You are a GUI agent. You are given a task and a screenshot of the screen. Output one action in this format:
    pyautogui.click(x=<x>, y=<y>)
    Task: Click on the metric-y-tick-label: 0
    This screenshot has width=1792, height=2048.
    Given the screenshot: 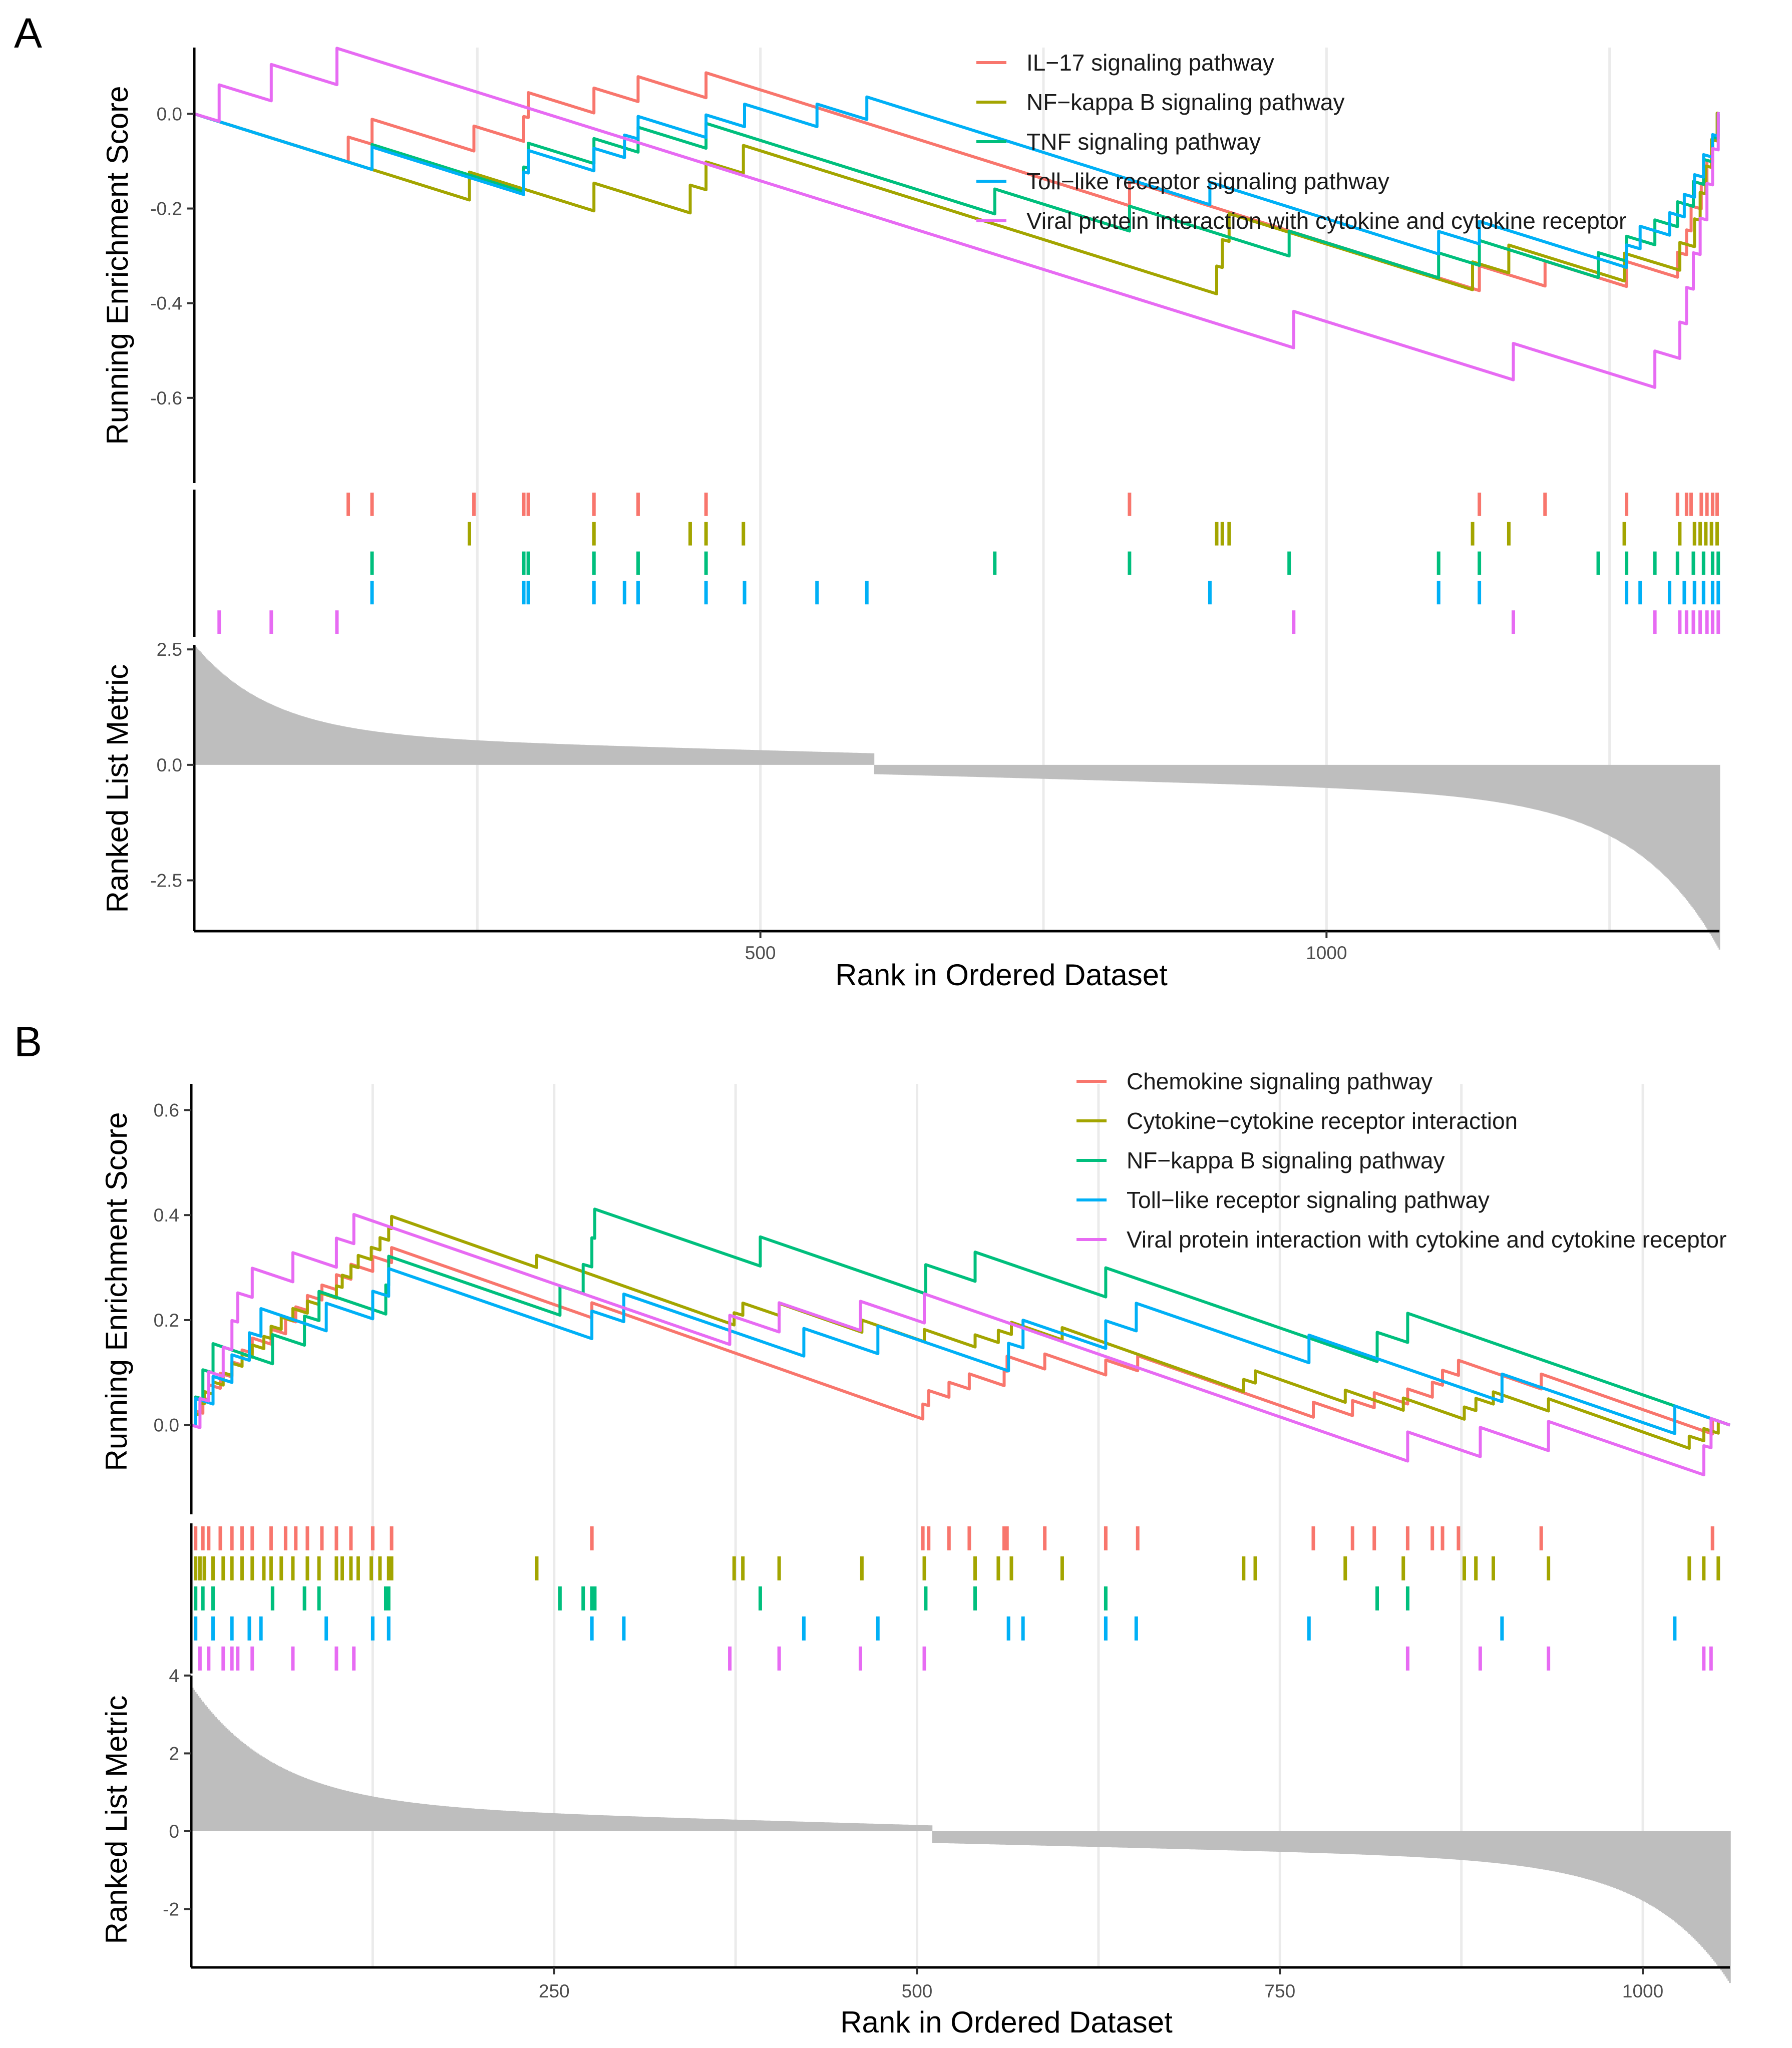 What is the action you would take?
    pyautogui.click(x=174, y=1831)
    